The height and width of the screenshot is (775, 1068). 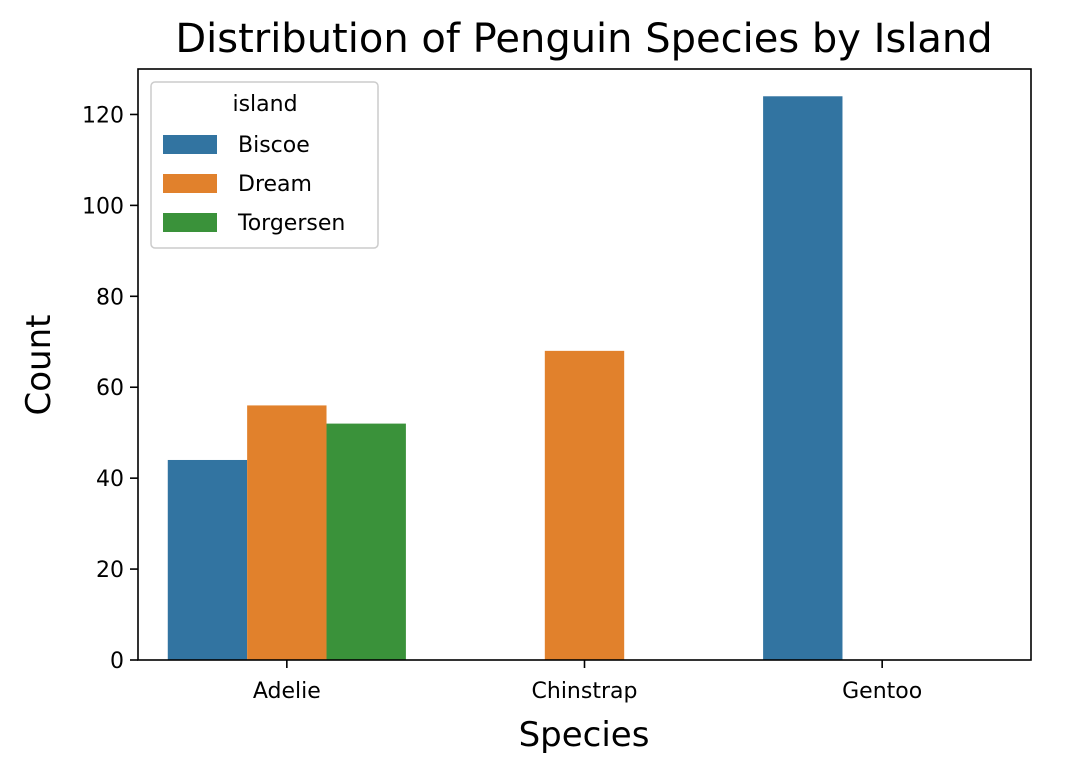 What do you see at coordinates (291, 223) in the screenshot?
I see `legend-label-torgersen: Torgersen` at bounding box center [291, 223].